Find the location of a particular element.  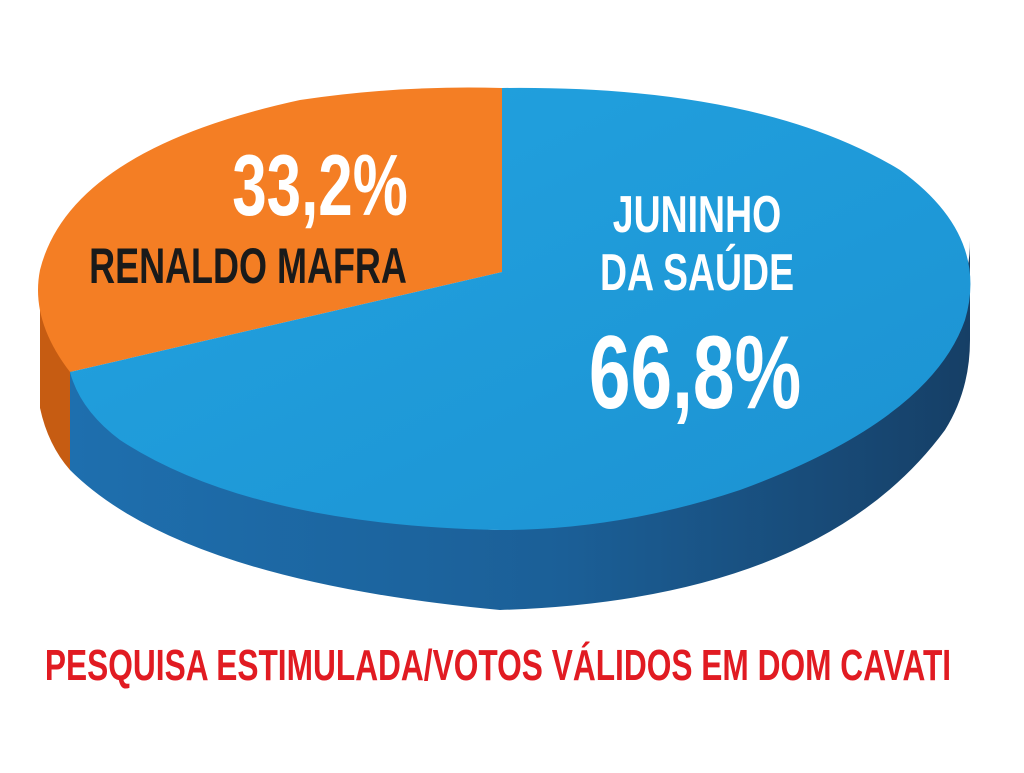

name-label-renaldo-mafra: RENALDO MAFRA is located at coordinates (248, 266).